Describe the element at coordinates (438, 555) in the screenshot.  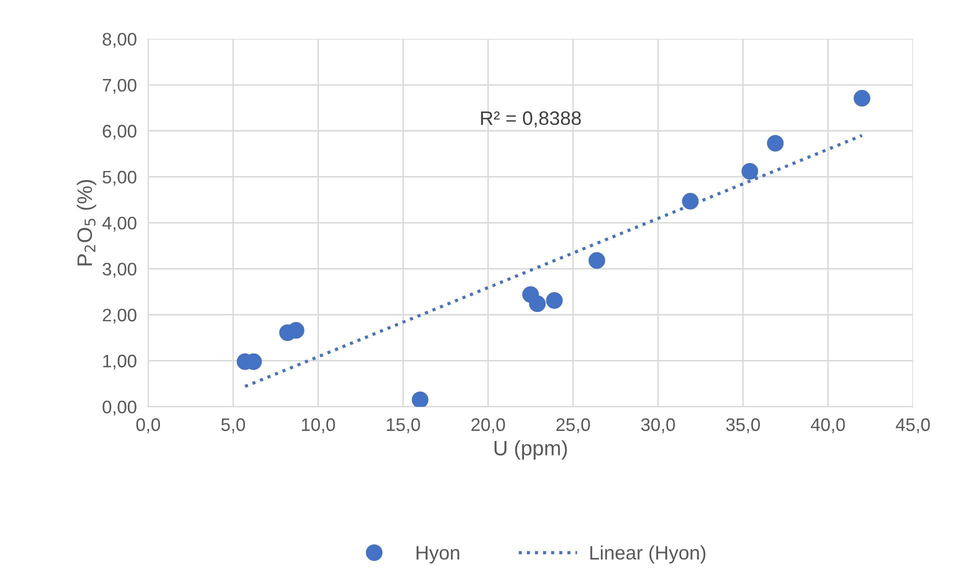
I see `legend-label: Hyon` at that location.